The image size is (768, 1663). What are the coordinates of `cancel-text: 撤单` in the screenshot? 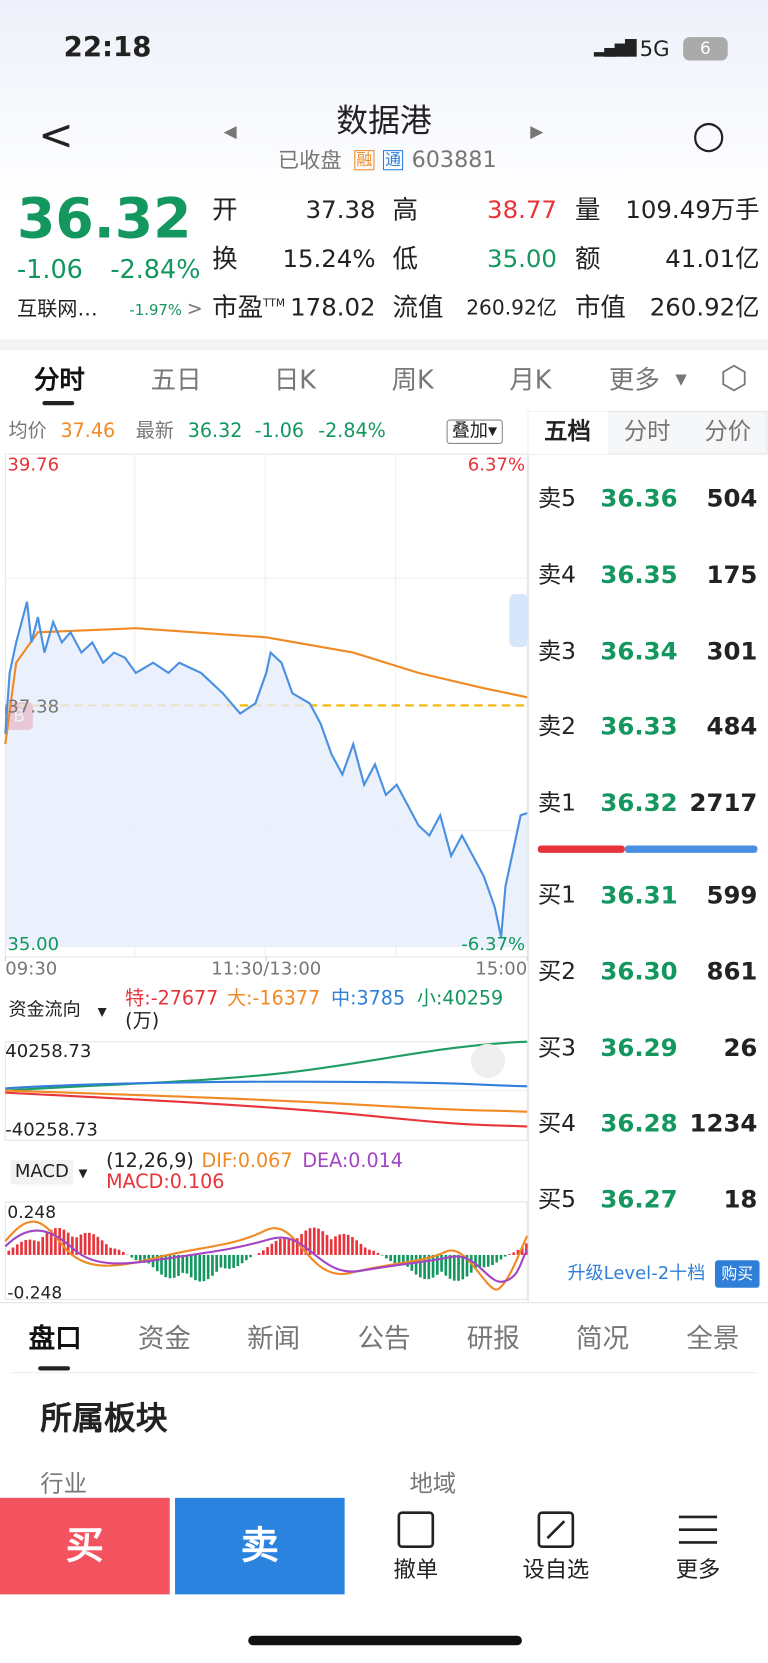 It's located at (416, 1569).